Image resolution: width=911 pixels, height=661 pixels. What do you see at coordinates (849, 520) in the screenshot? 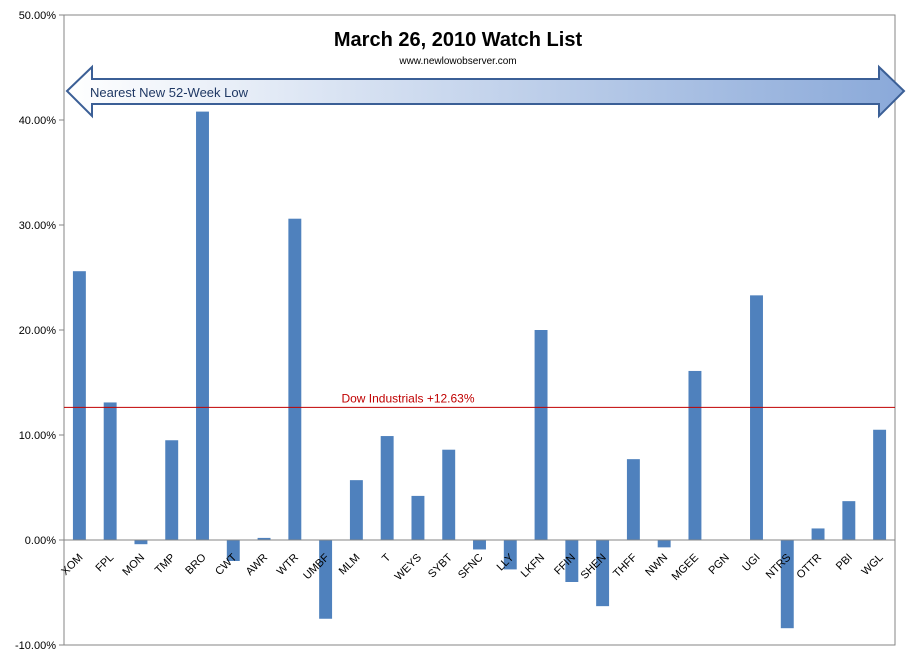
I see `bar-pbi` at bounding box center [849, 520].